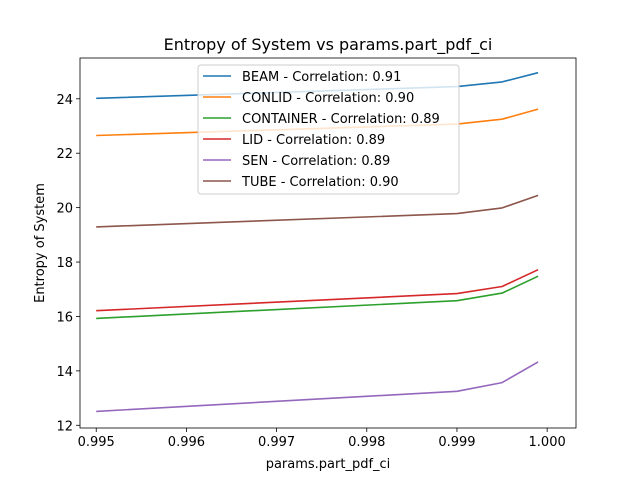  Describe the element at coordinates (328, 45) in the screenshot. I see `chart-title: Entropy of System vs params.part_pdf_ci` at that location.